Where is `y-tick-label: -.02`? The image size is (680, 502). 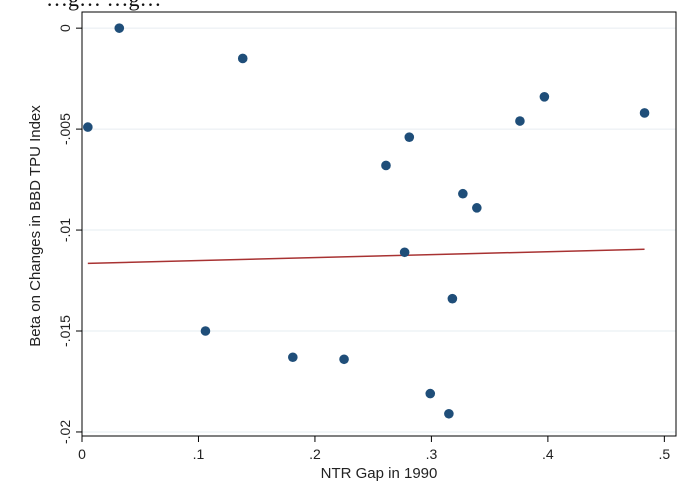
y-tick-label: -.02 is located at coordinates (65, 432).